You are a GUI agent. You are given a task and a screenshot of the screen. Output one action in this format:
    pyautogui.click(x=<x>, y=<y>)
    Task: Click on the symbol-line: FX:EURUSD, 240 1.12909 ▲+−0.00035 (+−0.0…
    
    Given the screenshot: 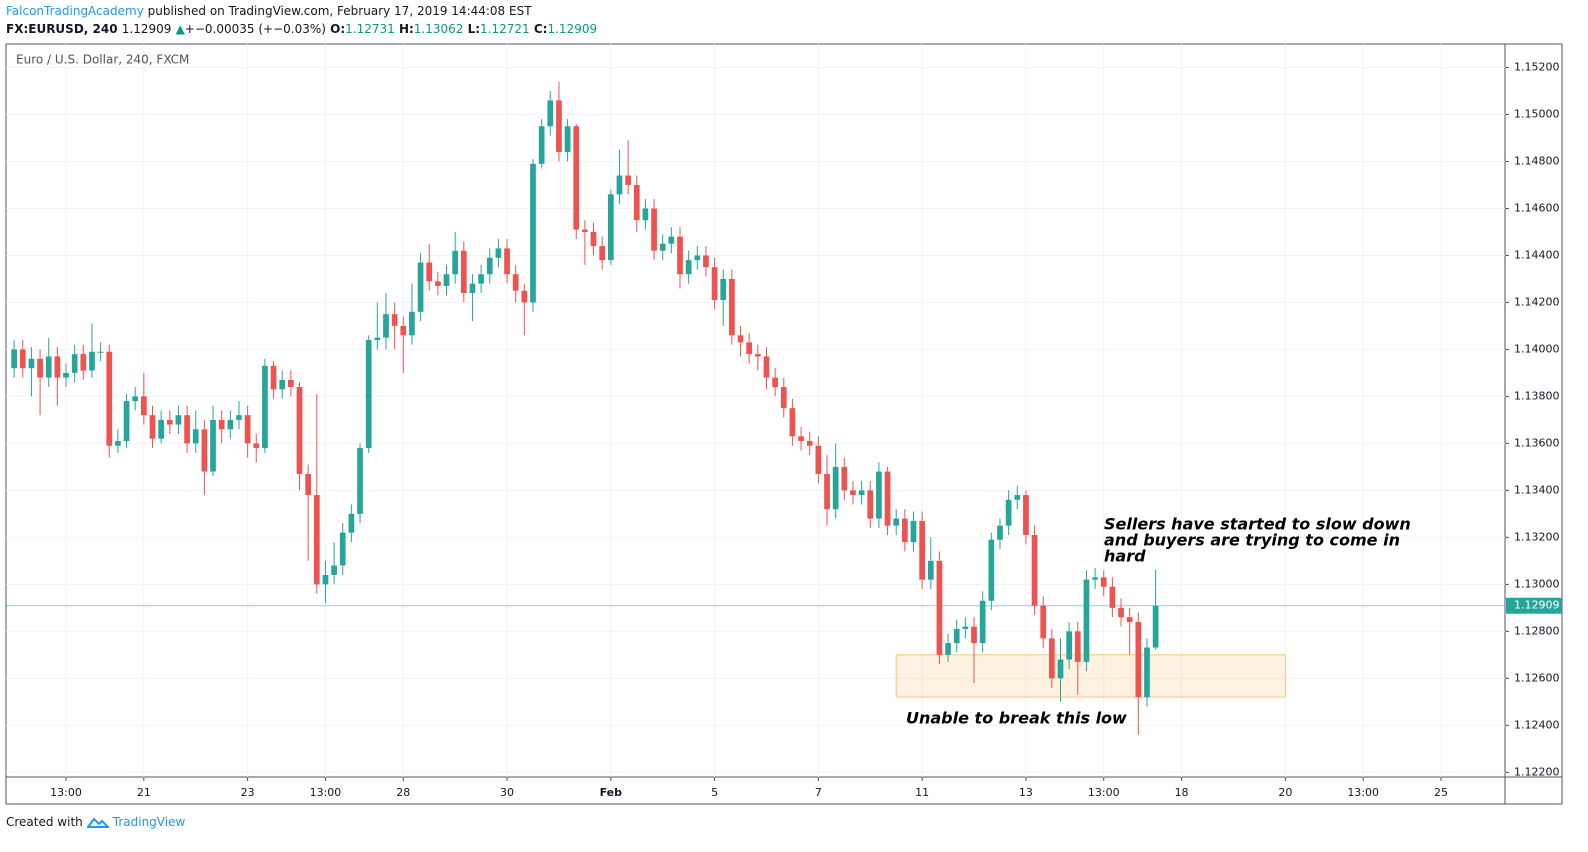 What is the action you would take?
    pyautogui.click(x=301, y=29)
    